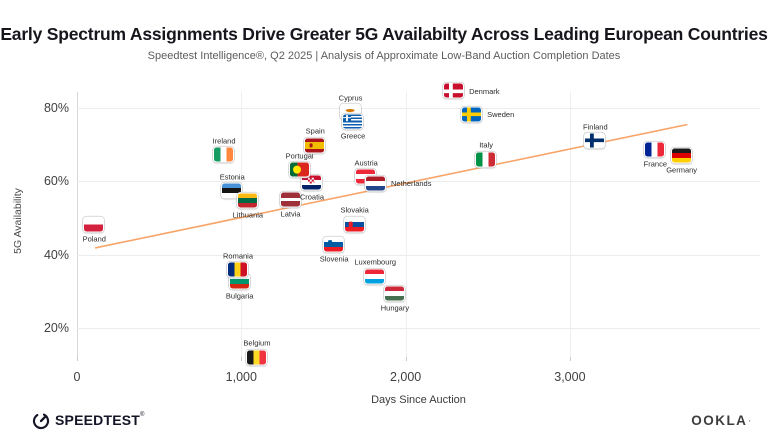 Image resolution: width=768 pixels, height=448 pixels. What do you see at coordinates (570, 377) in the screenshot?
I see `x-tick-label: 3,000` at bounding box center [570, 377].